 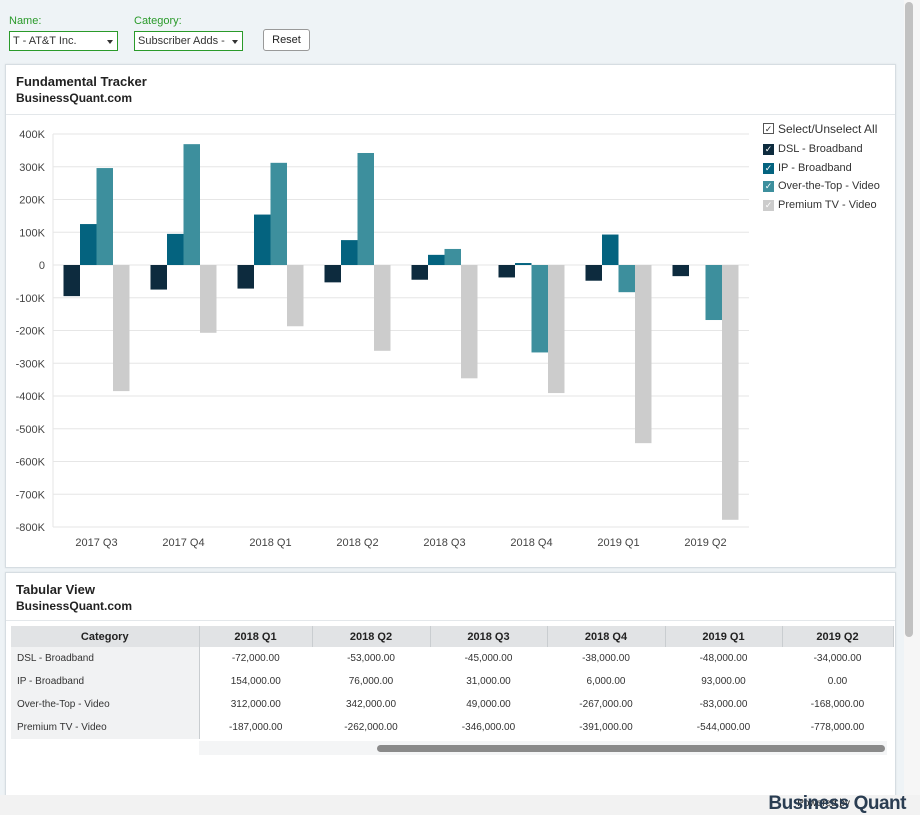 What do you see at coordinates (357, 543) in the screenshot?
I see `x-tick-label: 2018 Q2` at bounding box center [357, 543].